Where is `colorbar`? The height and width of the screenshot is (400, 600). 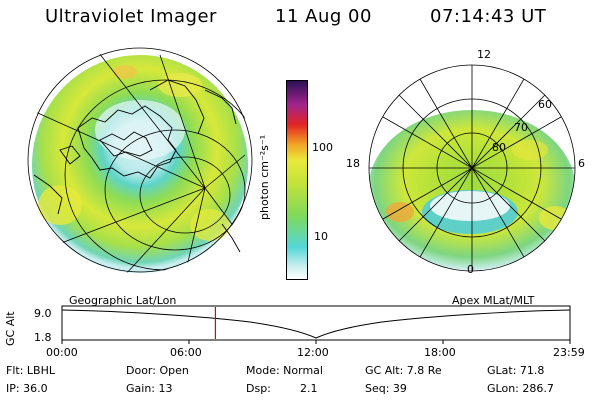 colorbar is located at coordinates (297, 180).